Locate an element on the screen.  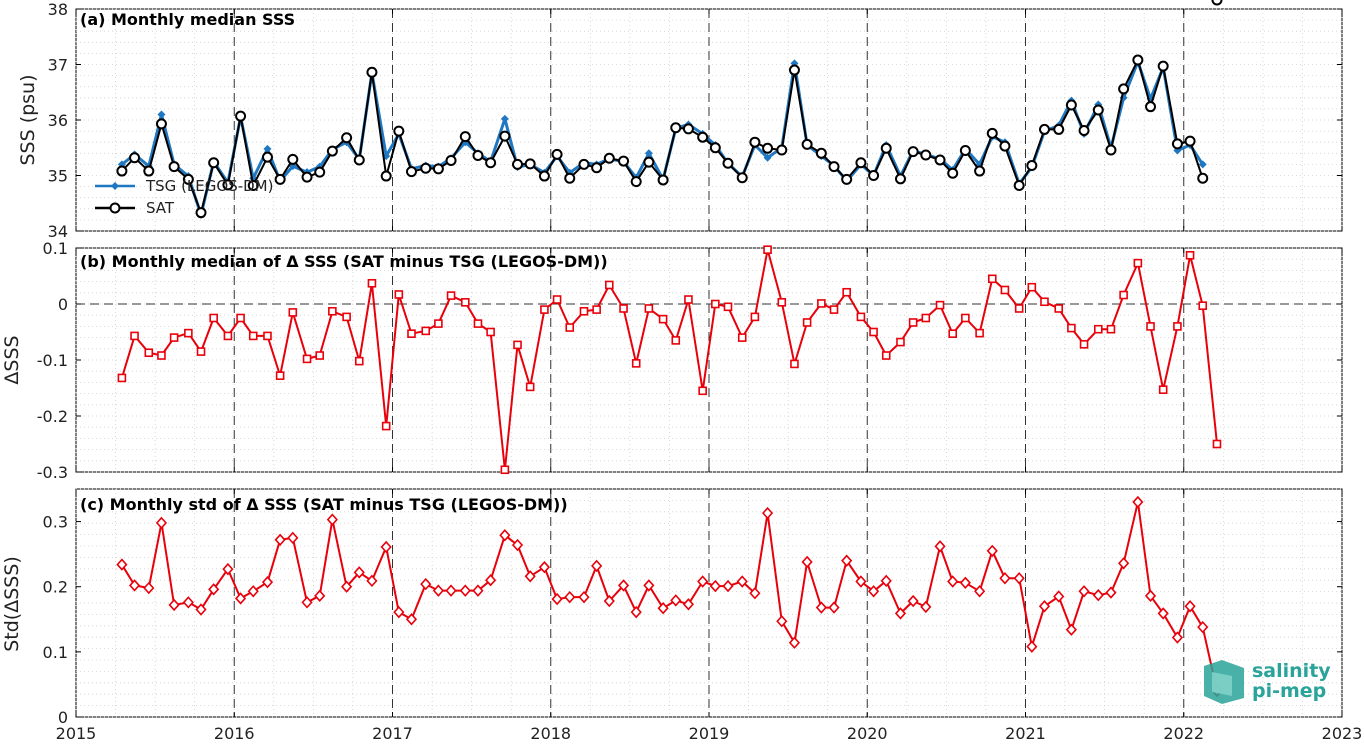
ytick-label: 0.2 is located at coordinates (55, 587).